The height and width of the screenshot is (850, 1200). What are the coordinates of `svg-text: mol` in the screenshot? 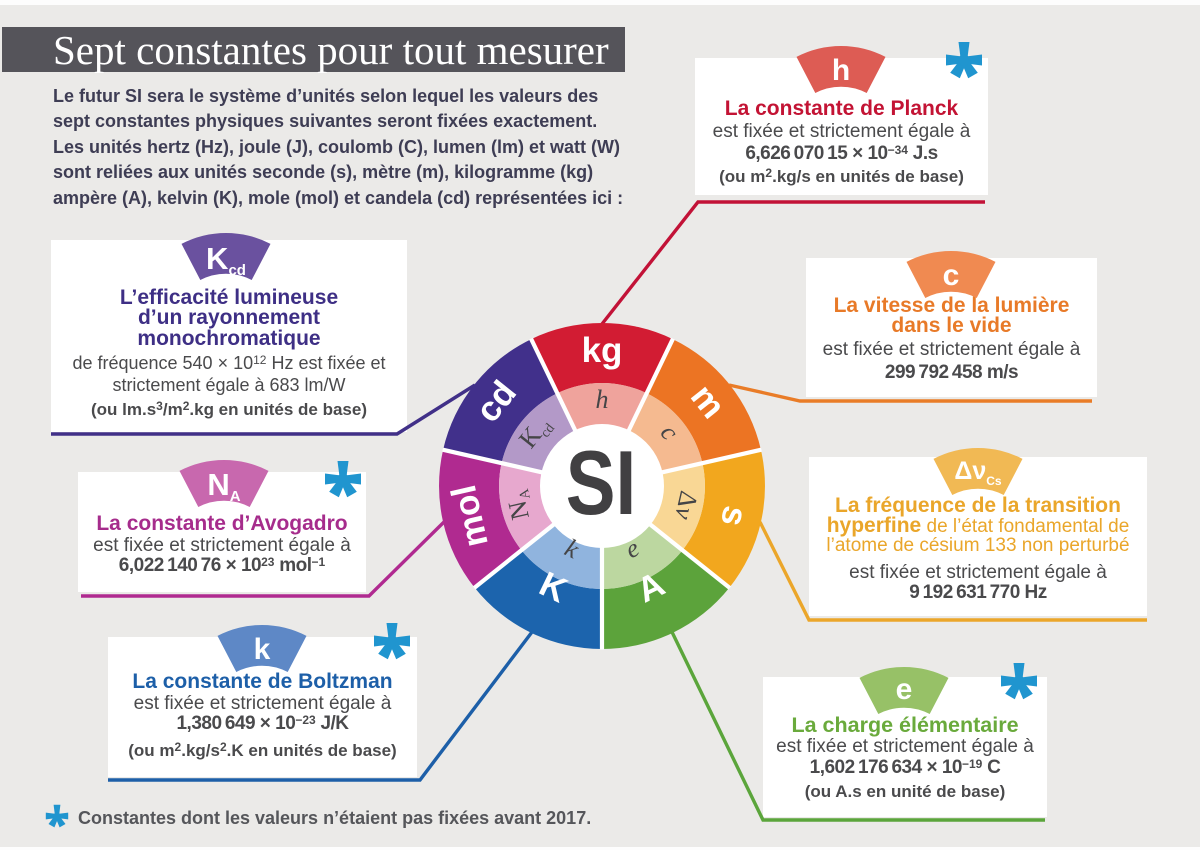 It's located at (470, 515).